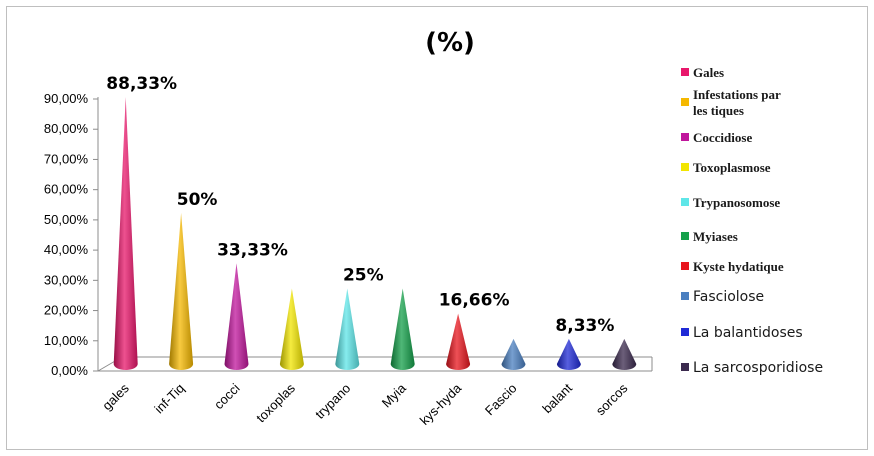 This screenshot has height=456, width=874. I want to click on legend-label: Trypanosomose, so click(736, 202).